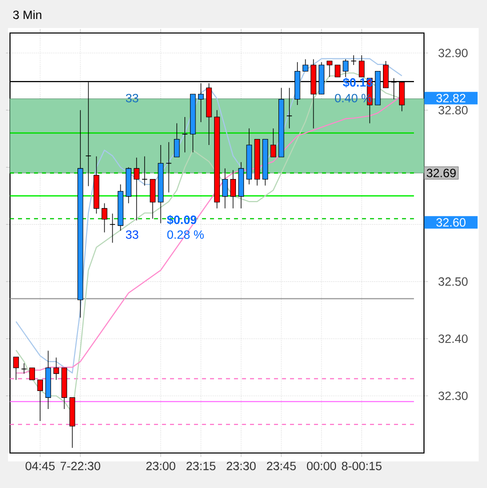  Describe the element at coordinates (201, 466) in the screenshot. I see `x-tick-label: 23:15` at that location.